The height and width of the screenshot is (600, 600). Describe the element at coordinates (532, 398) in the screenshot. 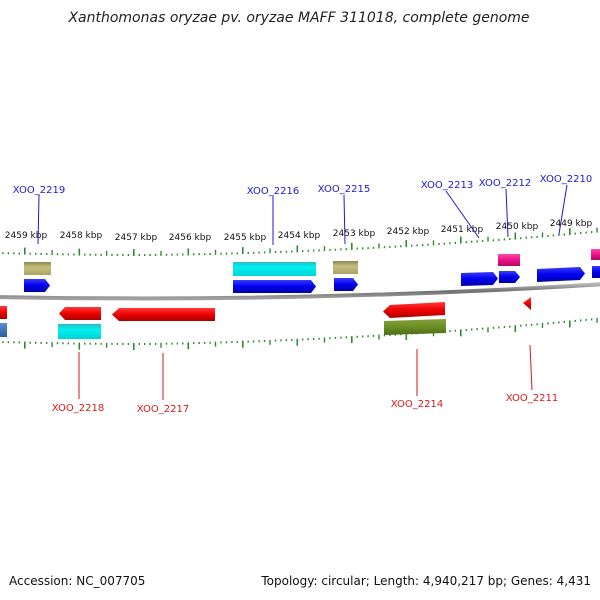

I see `gene-label: XOO_2211` at that location.